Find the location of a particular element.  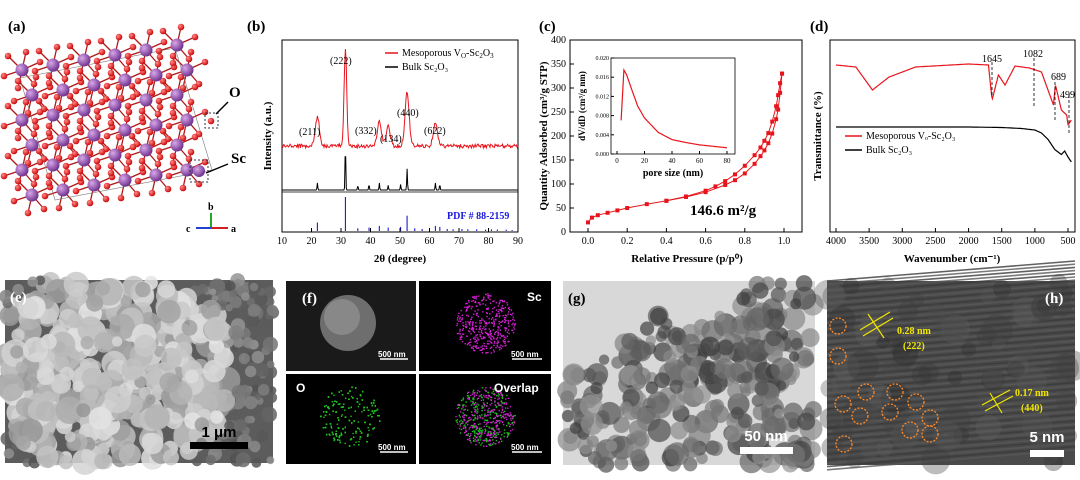

inset-xtick-label: 40 is located at coordinates (673, 161).